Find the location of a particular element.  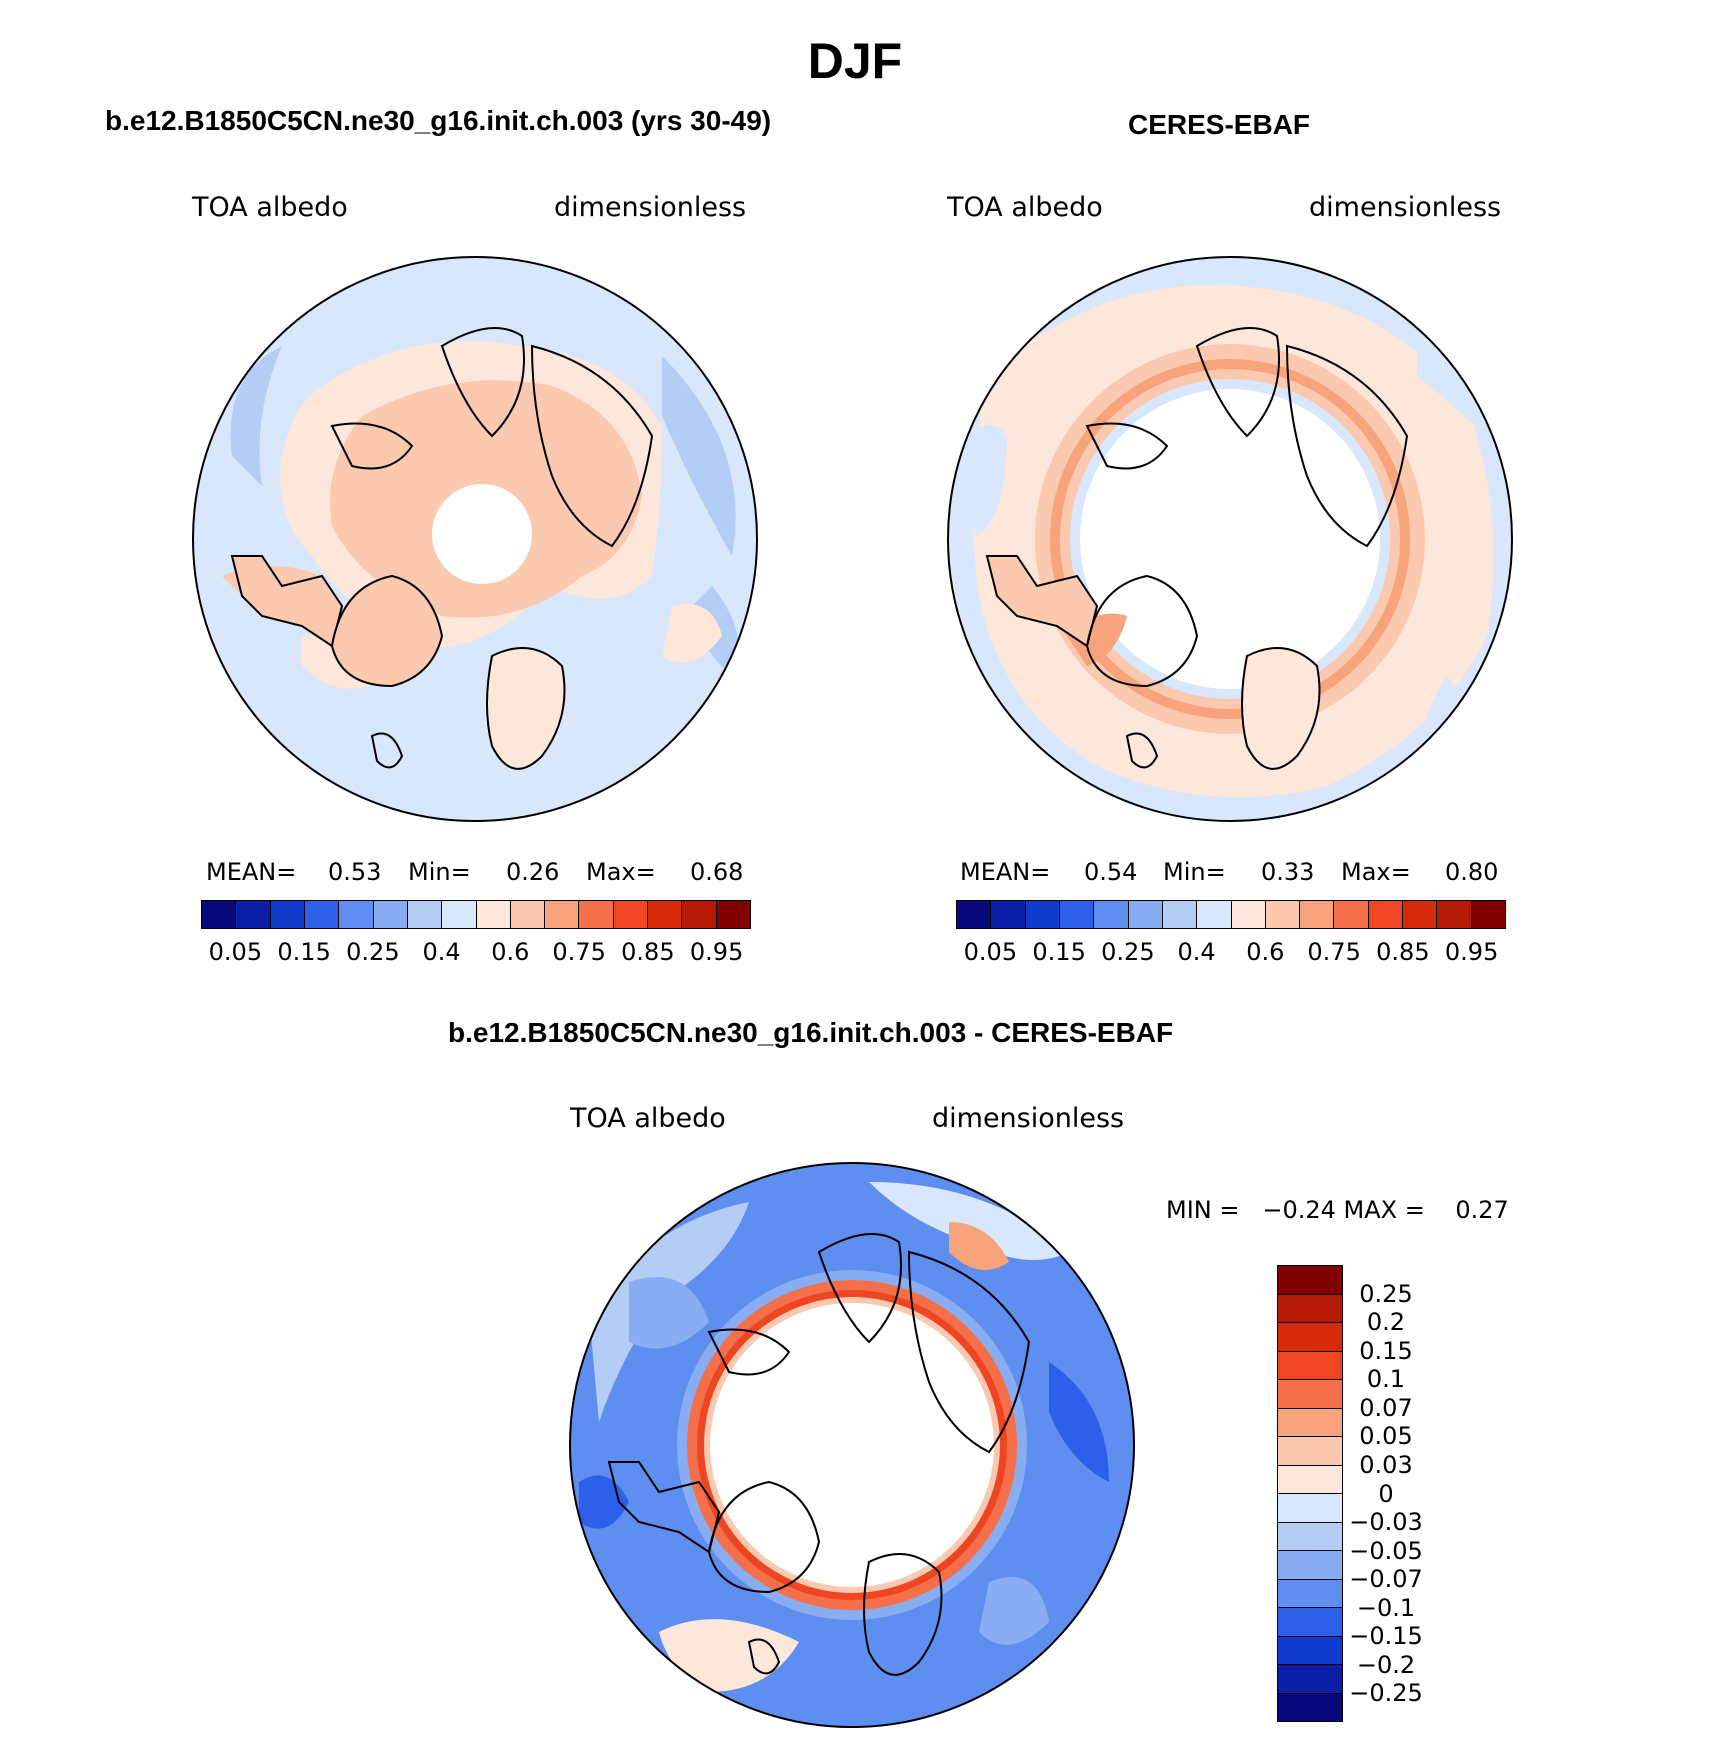

panel-obs-min-value: 0.33 is located at coordinates (1288, 872).